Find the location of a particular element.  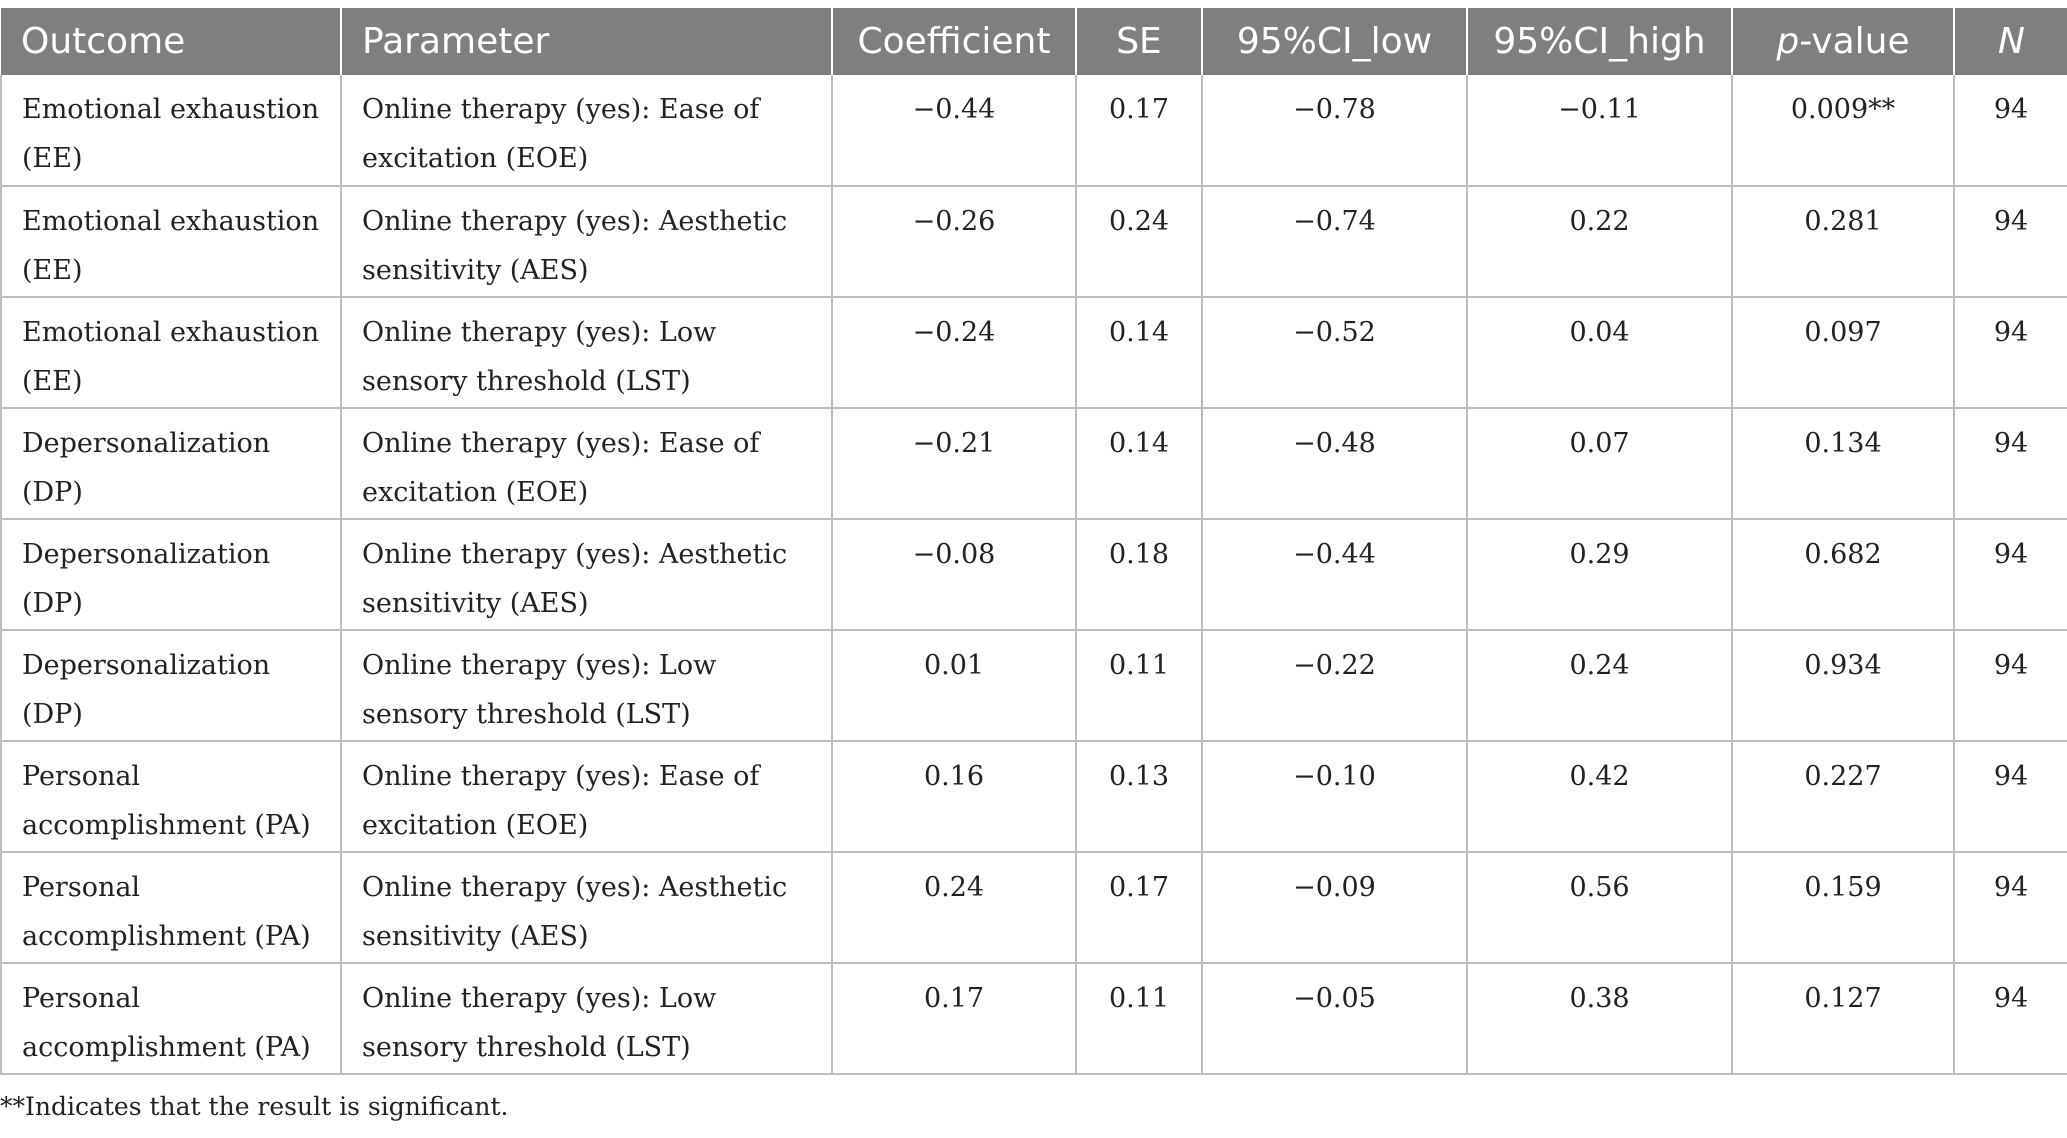

header-p-value: p-value is located at coordinates (1842, 41).